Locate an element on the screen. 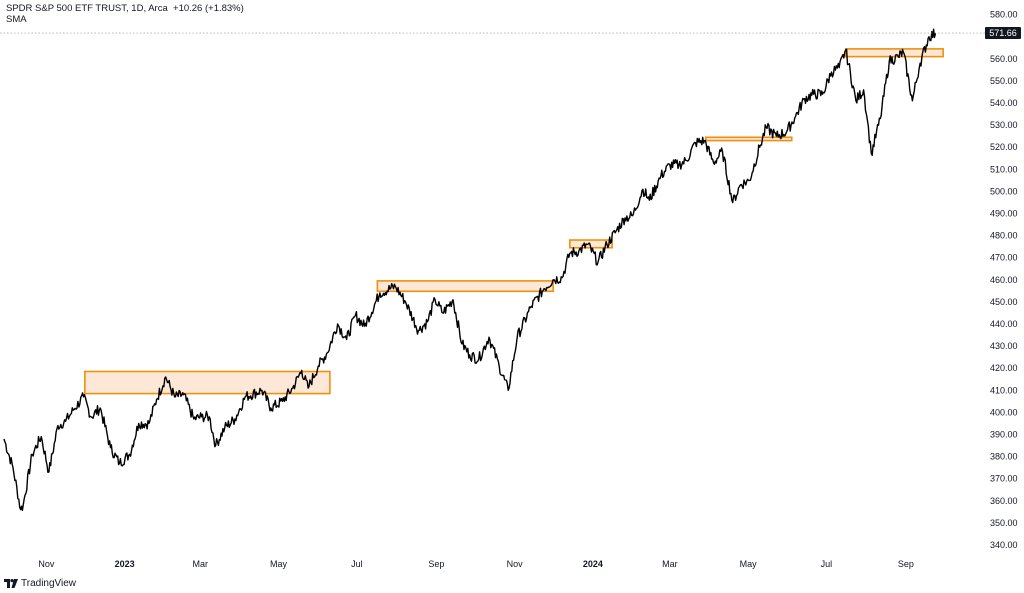  time-axis: Nov 2023 Mar May Jul Sep Nov 2024 Mar May Jul Sep is located at coordinates (476, 564).